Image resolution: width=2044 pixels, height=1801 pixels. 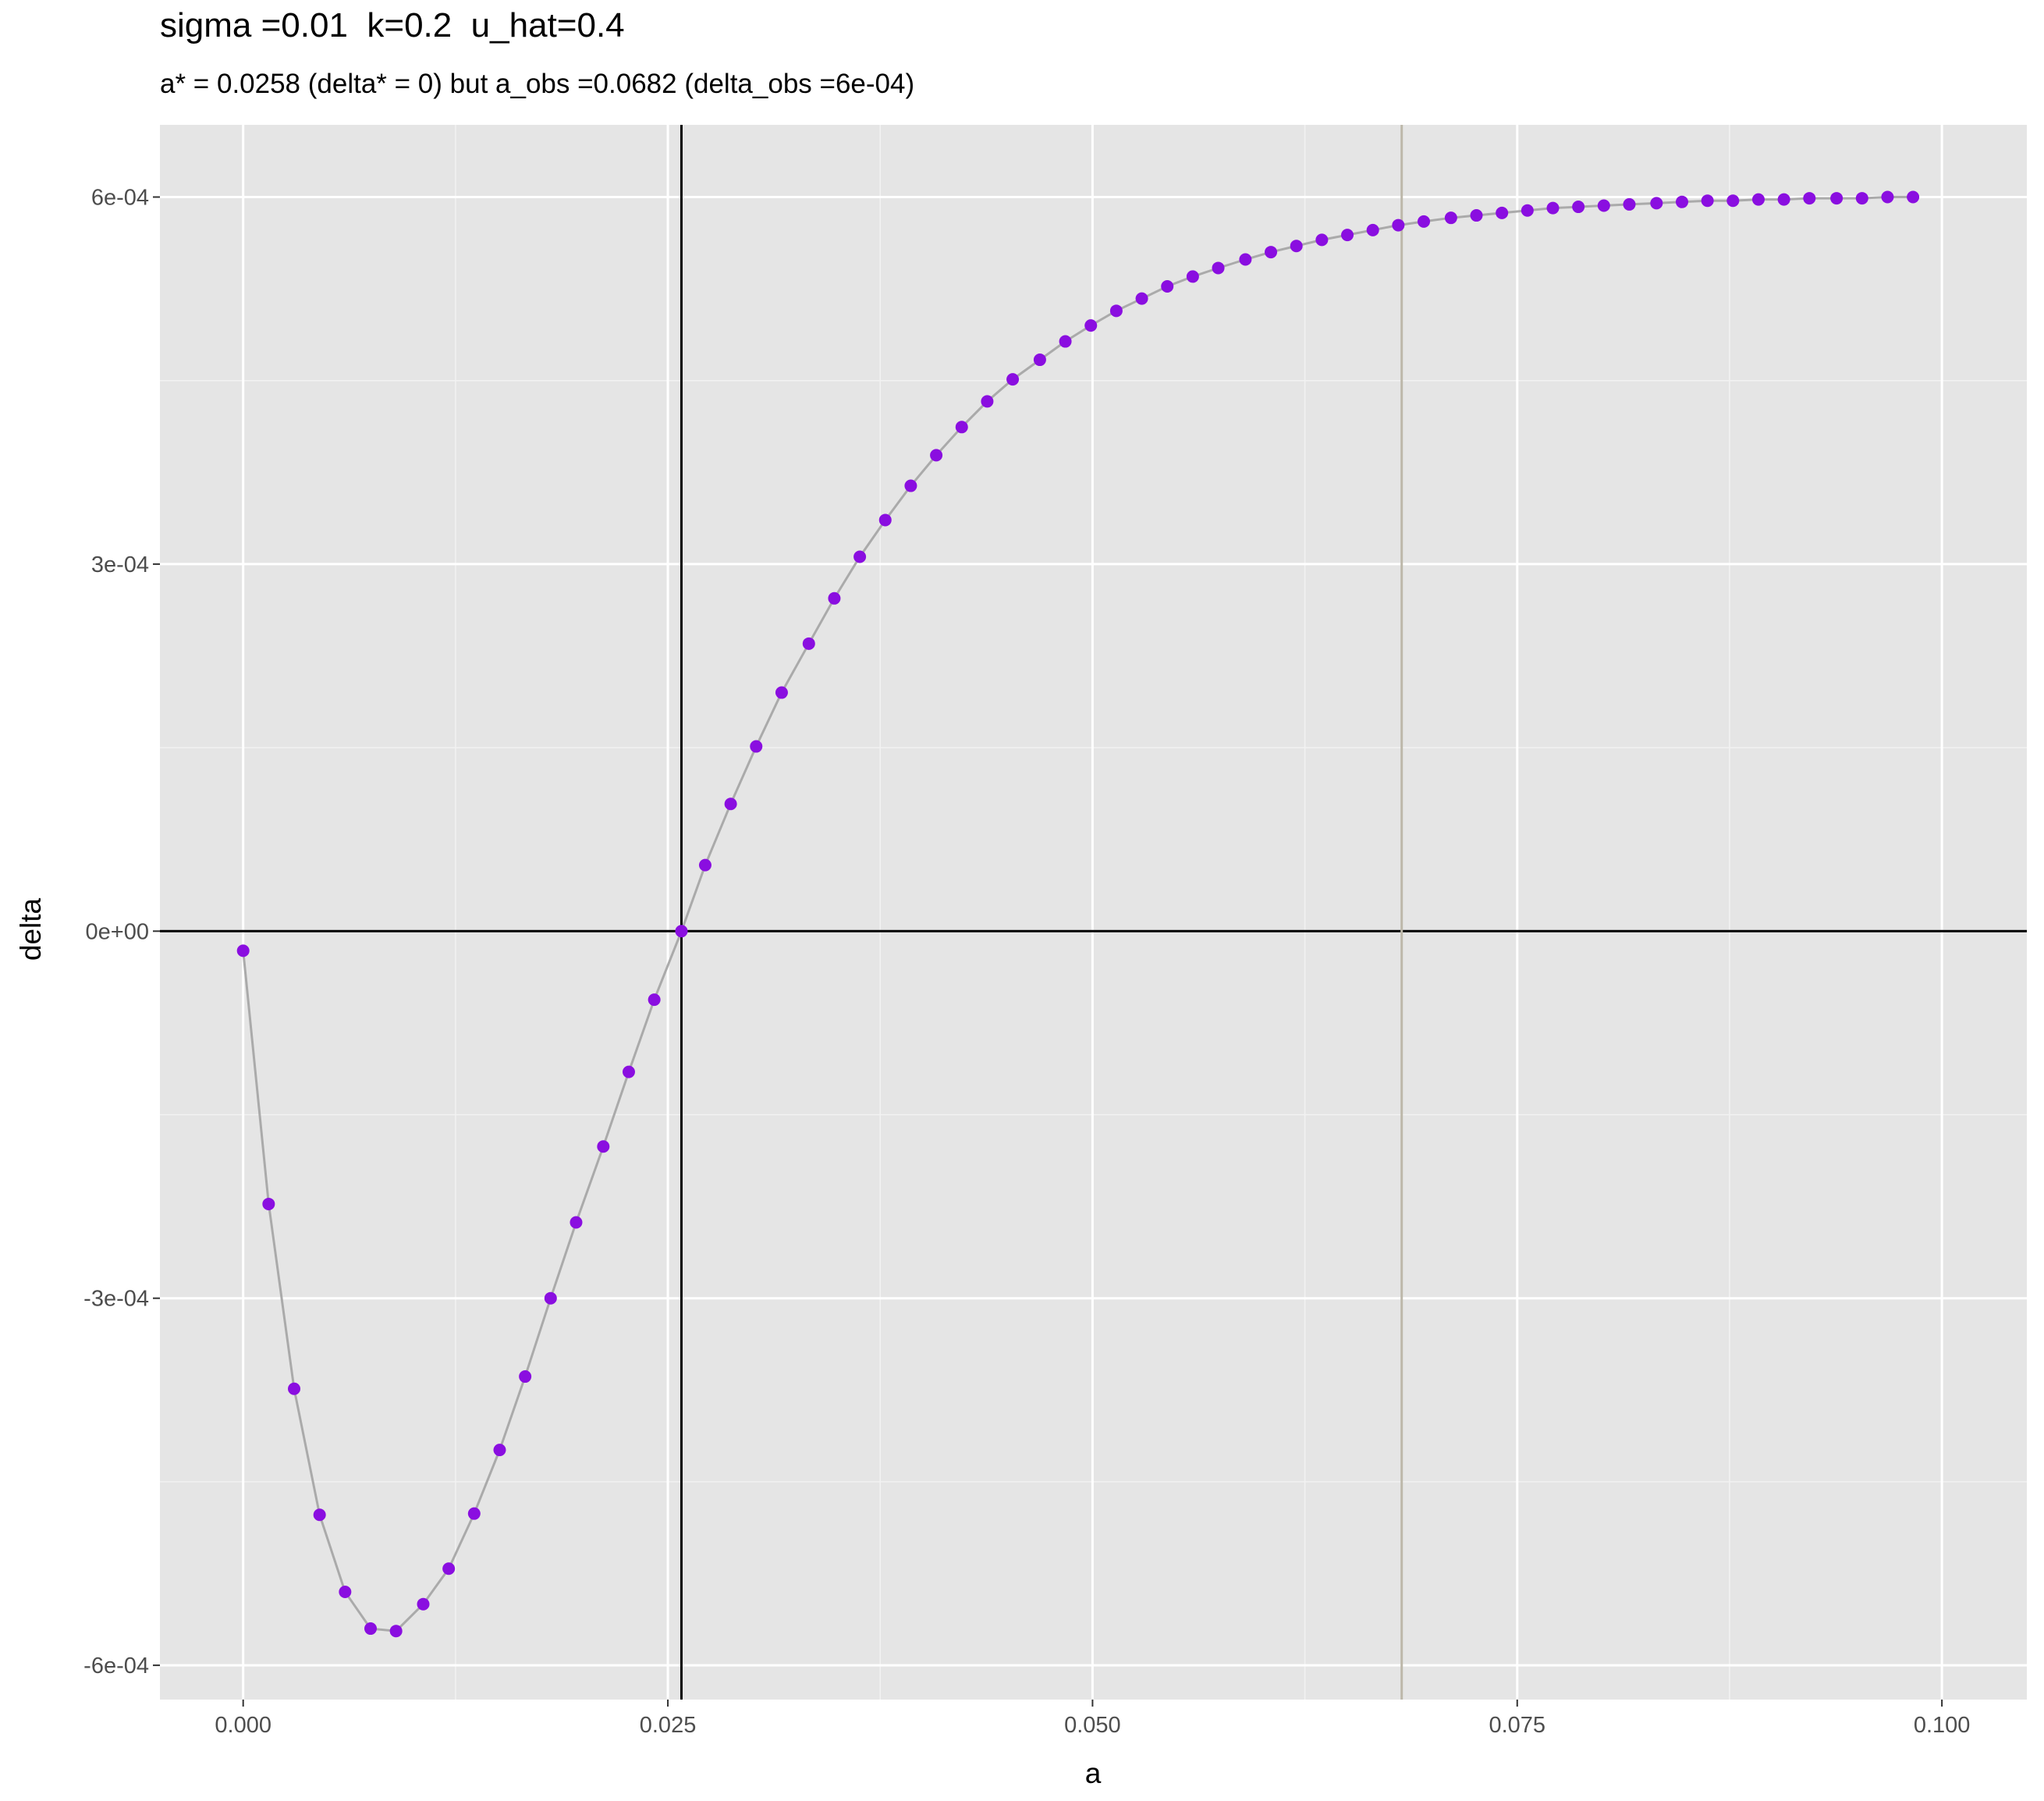 What do you see at coordinates (243, 1725) in the screenshot?
I see `x-tick-label: 0.000` at bounding box center [243, 1725].